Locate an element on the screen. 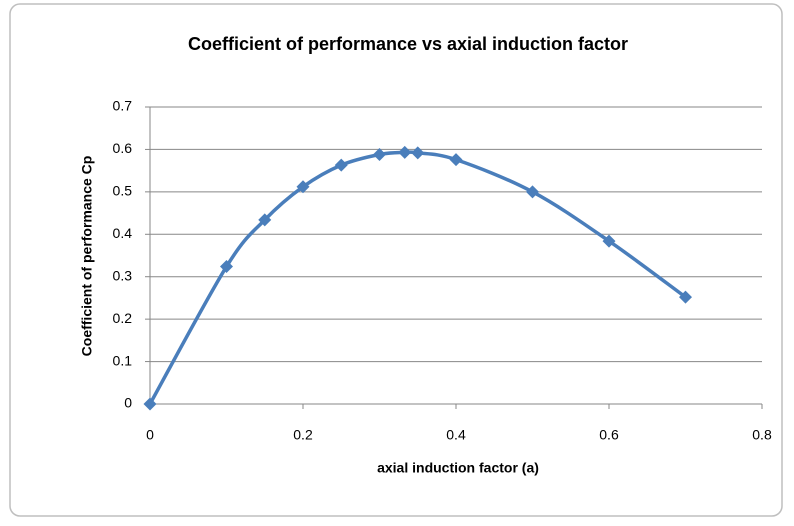 This screenshot has height=526, width=794. x-tick-label: 0.4 is located at coordinates (456, 435).